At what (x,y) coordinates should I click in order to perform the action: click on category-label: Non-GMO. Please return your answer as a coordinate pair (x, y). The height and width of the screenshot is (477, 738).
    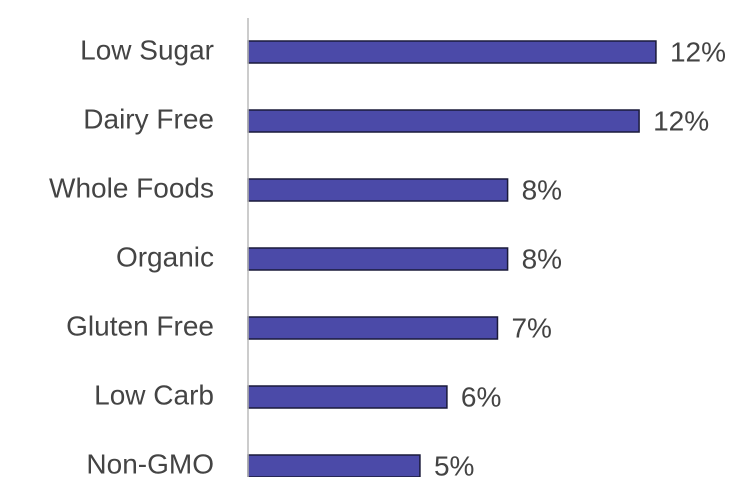
    Looking at the image, I should click on (150, 462).